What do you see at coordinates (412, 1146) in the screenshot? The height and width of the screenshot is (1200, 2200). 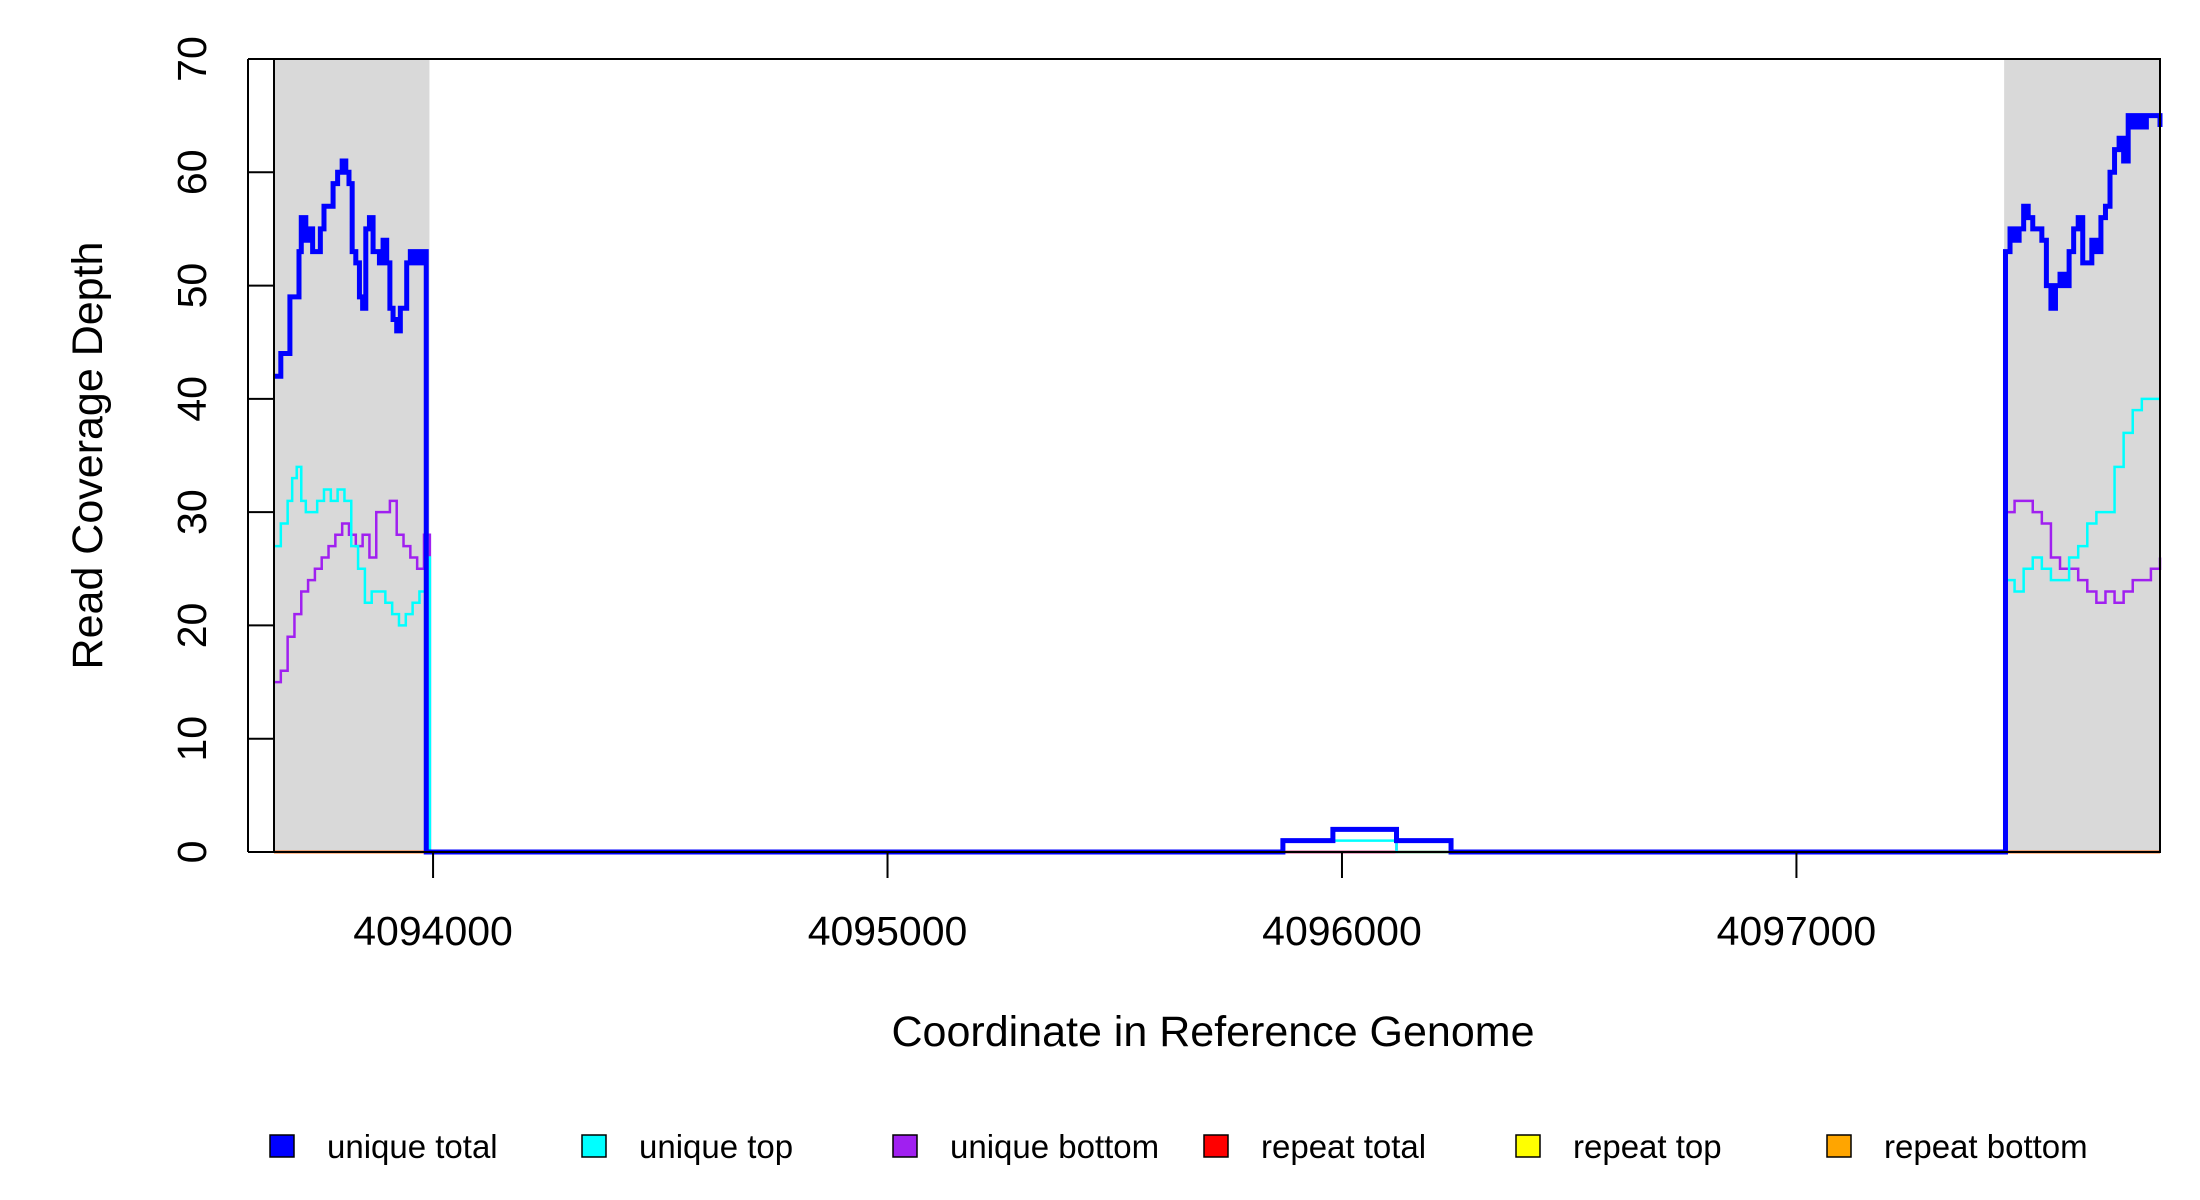 I see `legend-label: unique total` at bounding box center [412, 1146].